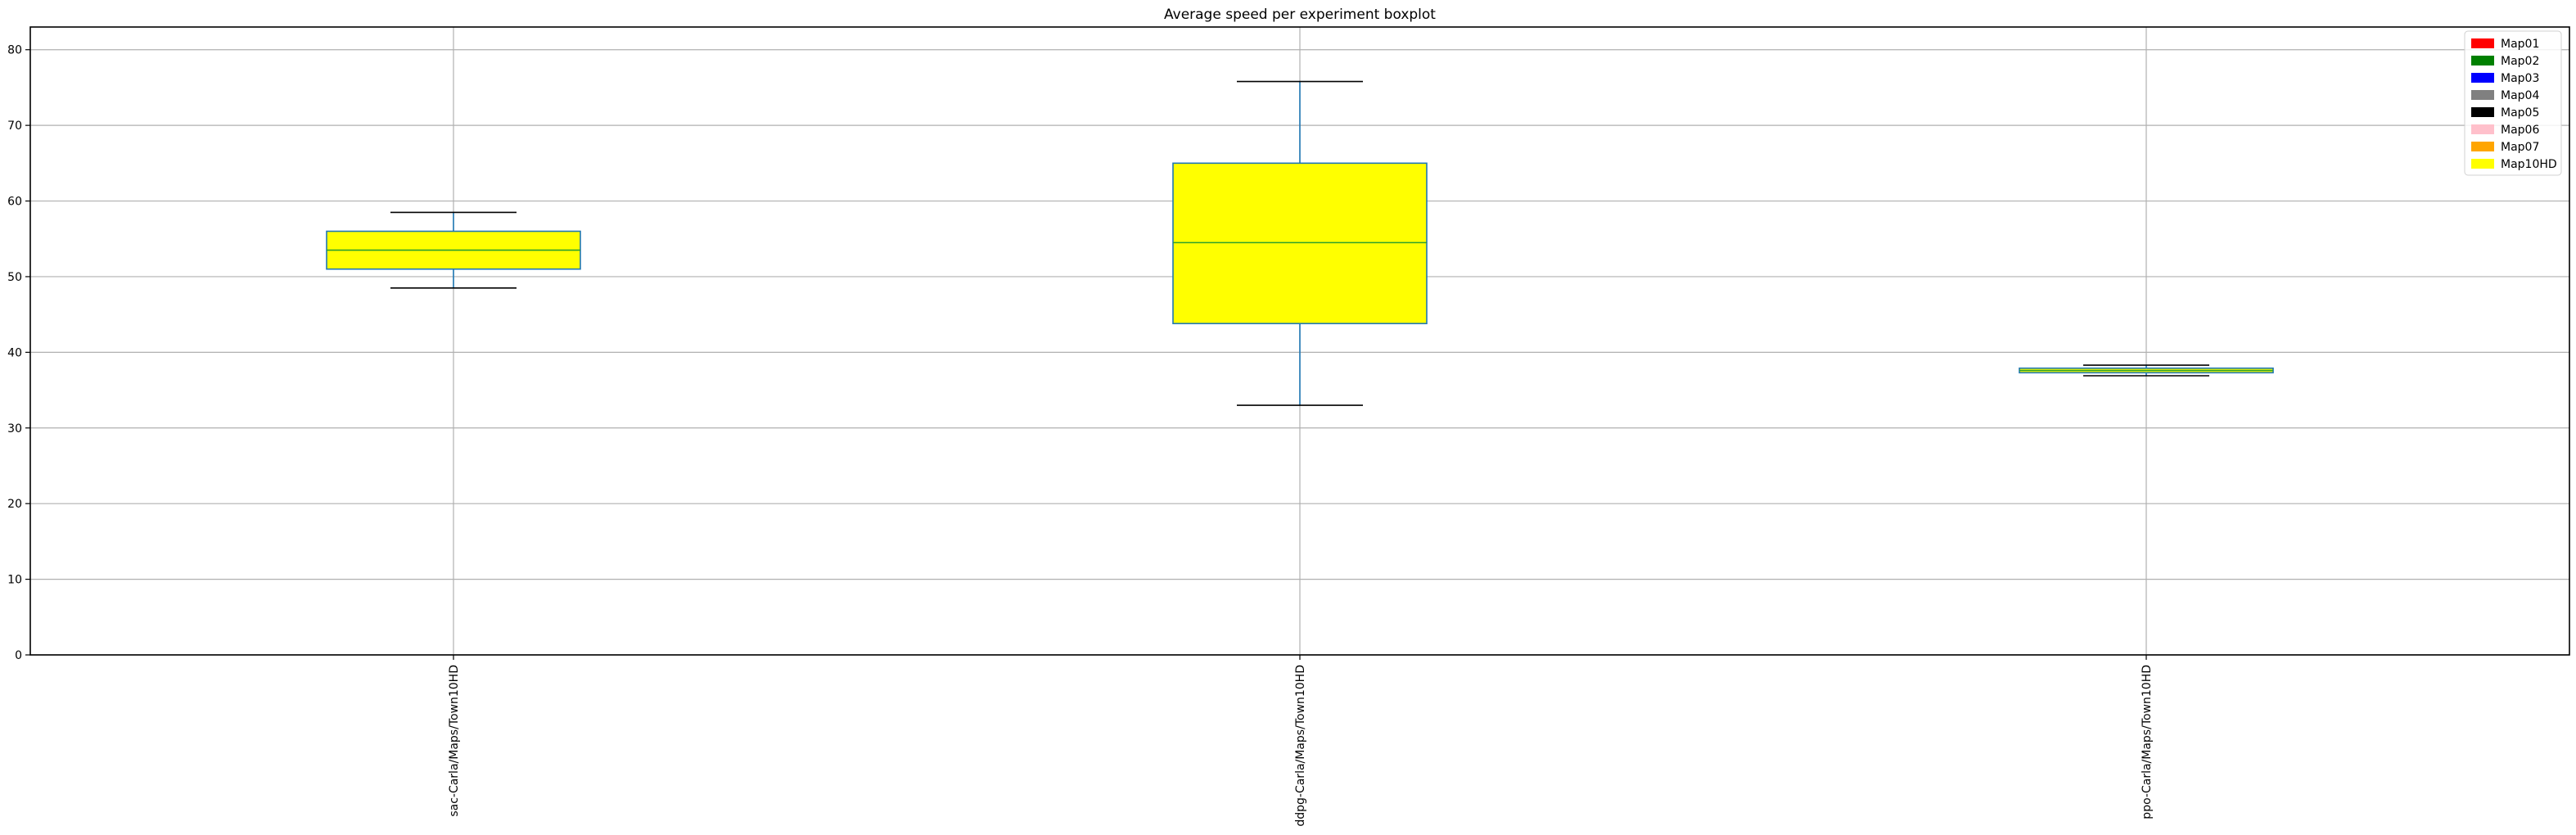 The width and height of the screenshot is (2576, 835). Describe the element at coordinates (1300, 15) in the screenshot. I see `chart-title: Average speed per experiment boxplot` at that location.